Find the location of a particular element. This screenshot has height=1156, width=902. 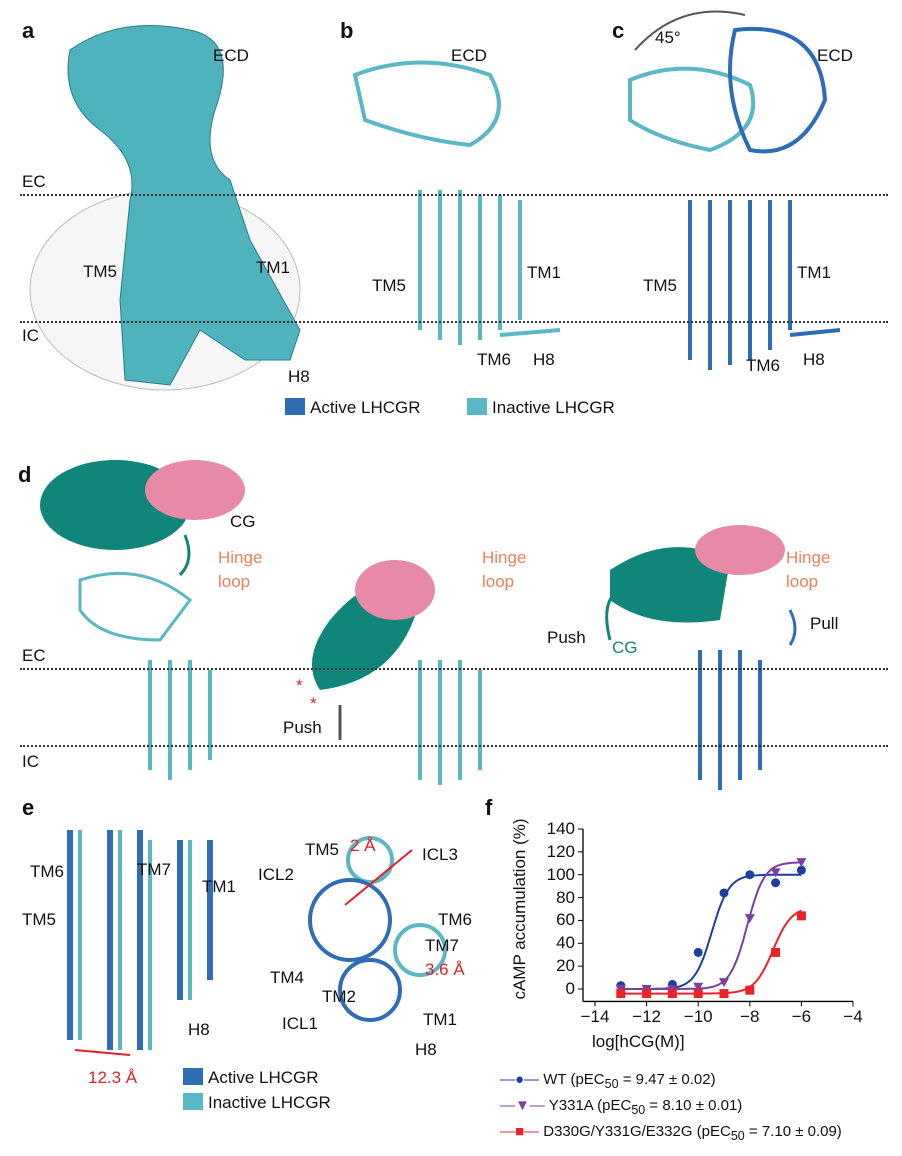

label-tm5-a: TM5 is located at coordinates (100, 271).